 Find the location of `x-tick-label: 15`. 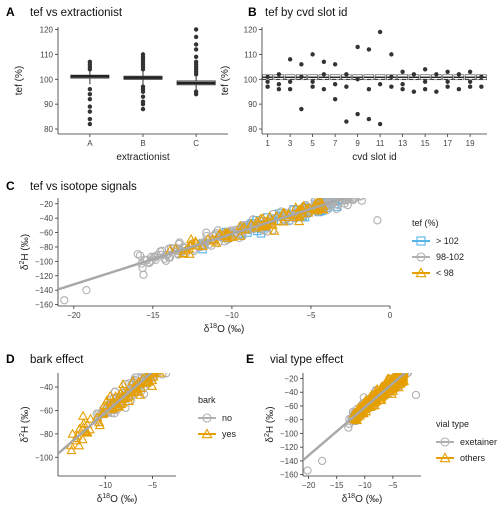

x-tick-label: 15 is located at coordinates (425, 143).